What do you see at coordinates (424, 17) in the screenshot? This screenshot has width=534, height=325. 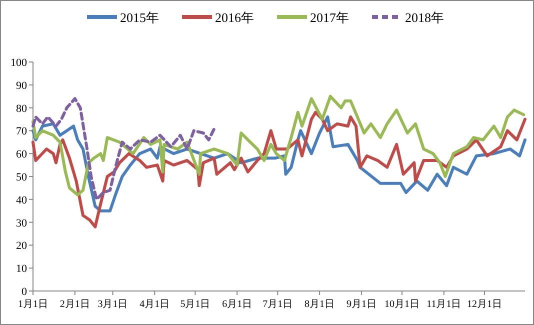 I see `legend-label: 2018年` at bounding box center [424, 17].